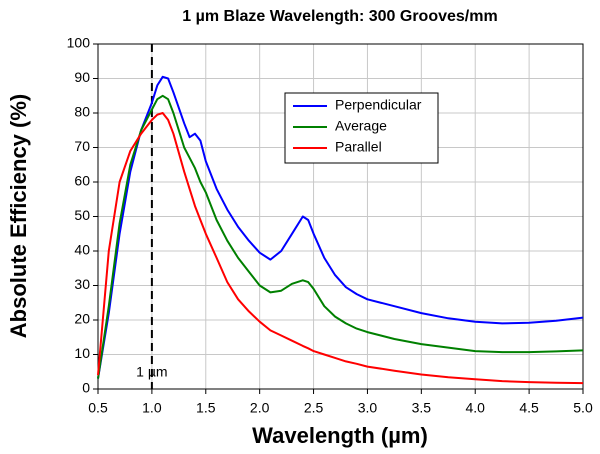 Image resolution: width=600 pixels, height=454 pixels. Describe the element at coordinates (82, 215) in the screenshot. I see `y-tick-label: 50` at that location.